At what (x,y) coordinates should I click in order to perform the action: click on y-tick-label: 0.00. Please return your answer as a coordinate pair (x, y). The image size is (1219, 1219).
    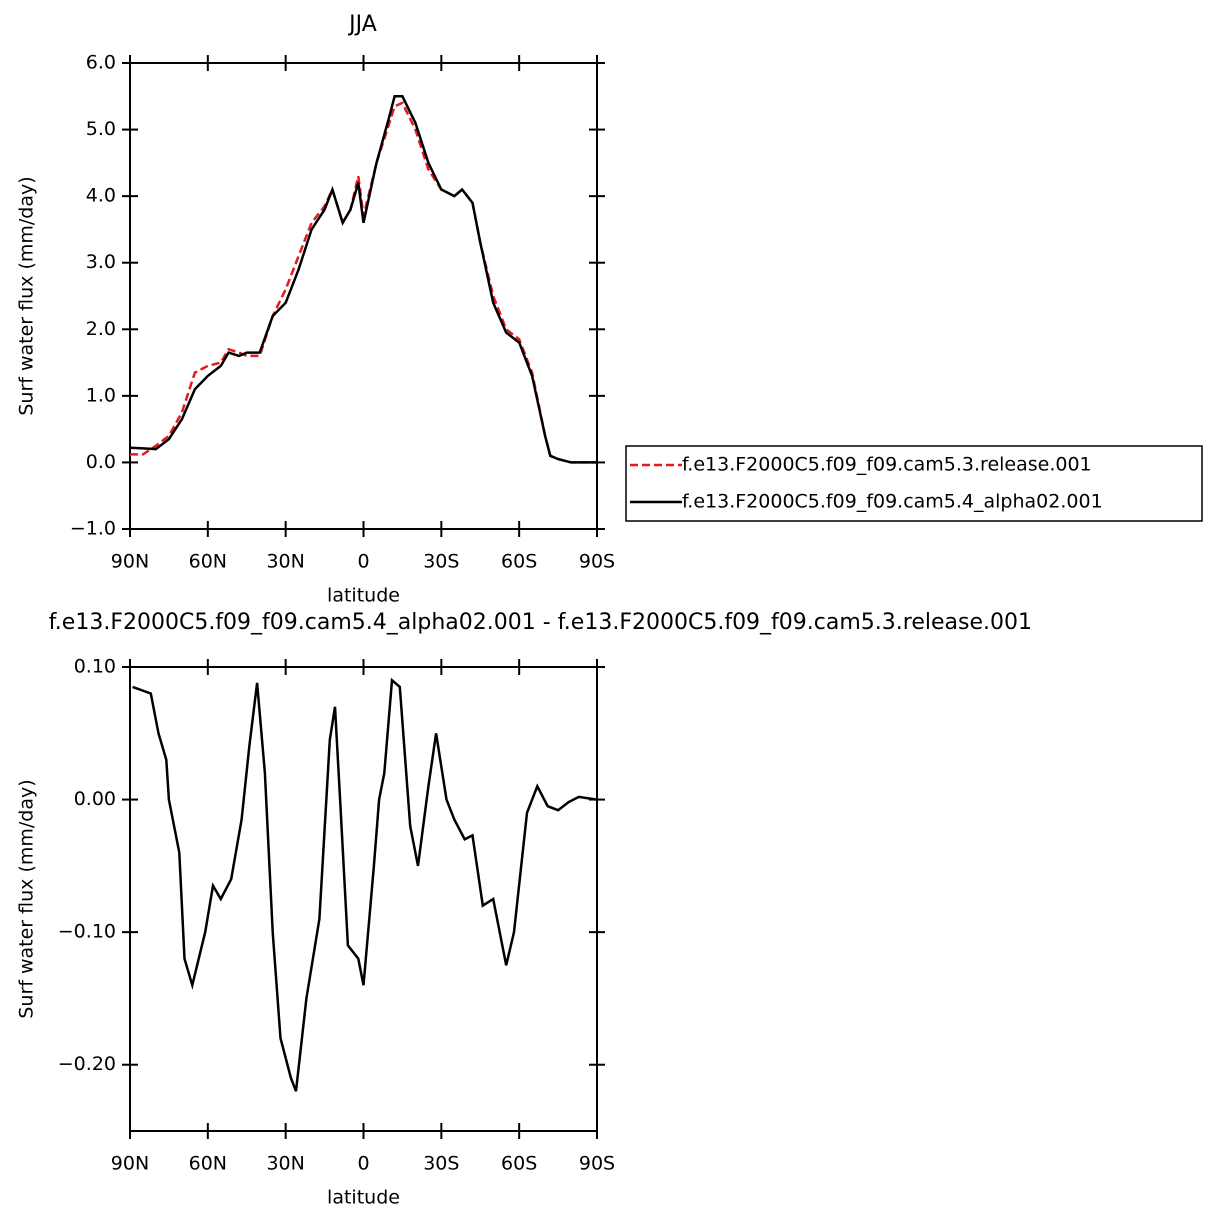
    Looking at the image, I should click on (95, 799).